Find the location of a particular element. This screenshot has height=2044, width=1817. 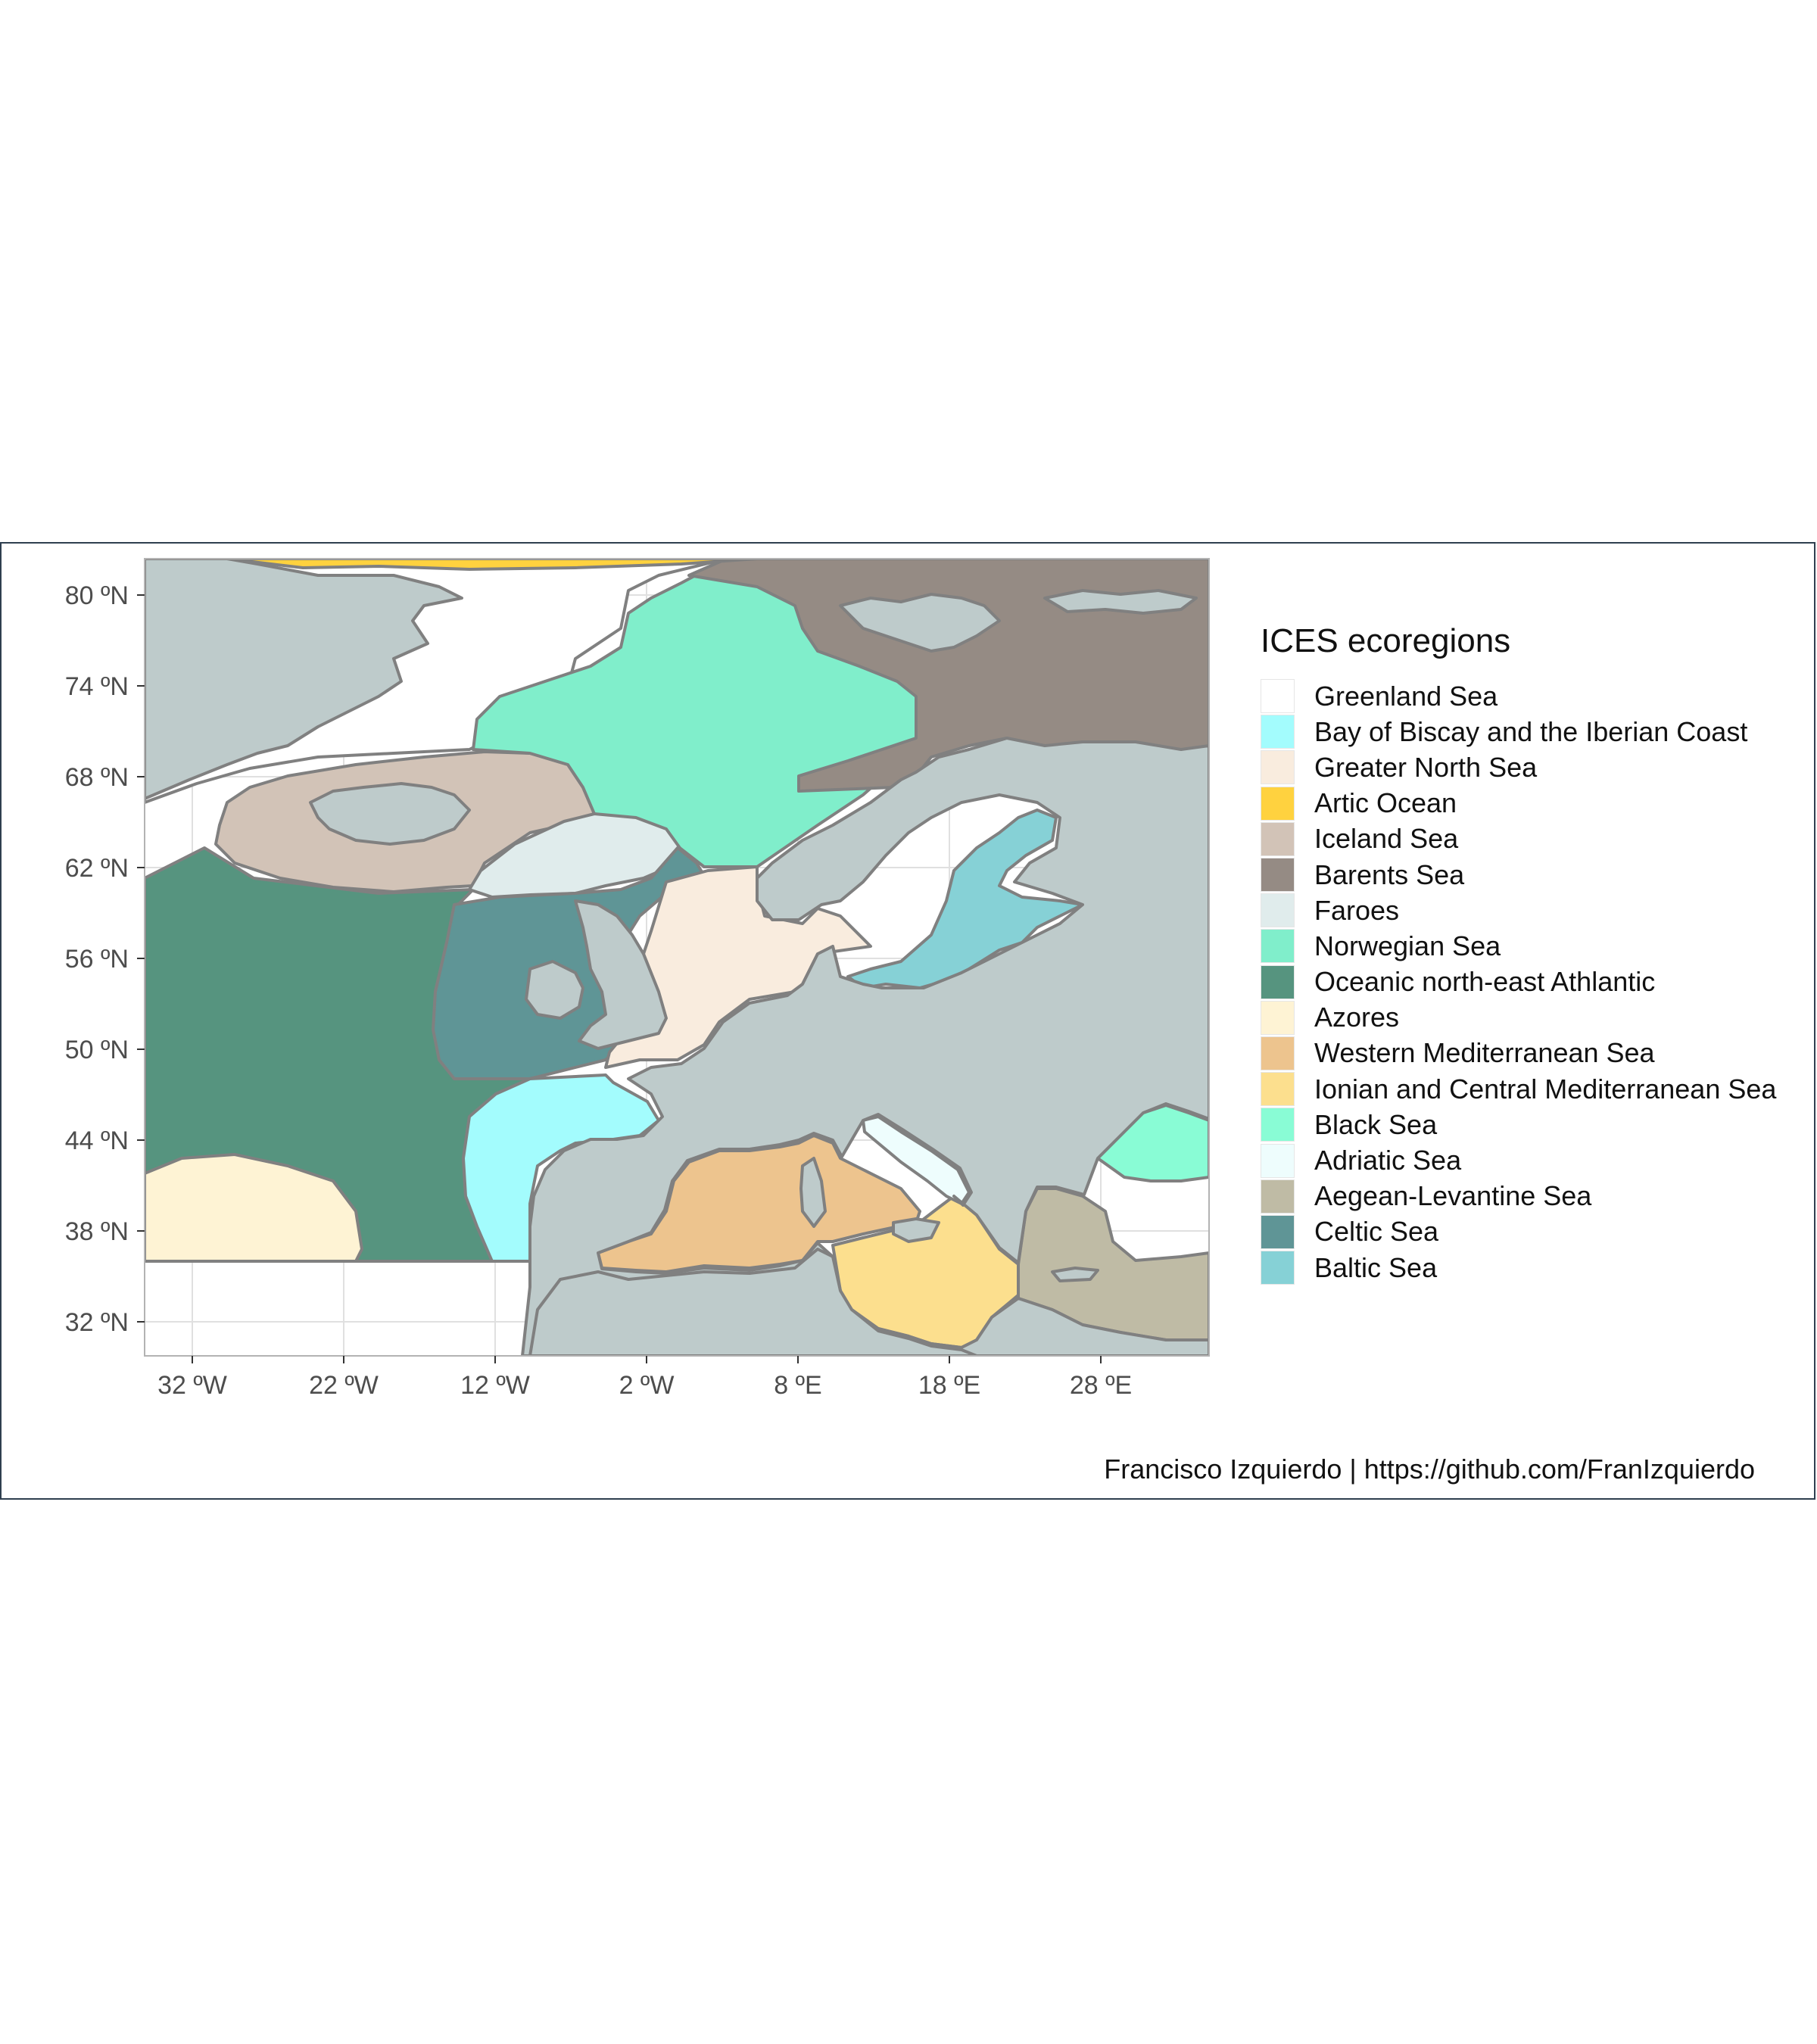

land-franz-josef is located at coordinates (1120, 602).